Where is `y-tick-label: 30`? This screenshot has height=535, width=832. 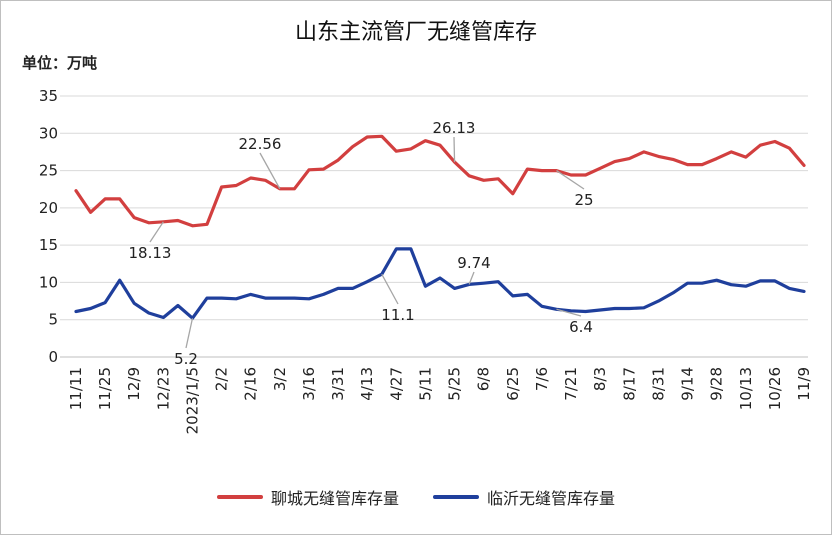 y-tick-label: 30 is located at coordinates (48, 133).